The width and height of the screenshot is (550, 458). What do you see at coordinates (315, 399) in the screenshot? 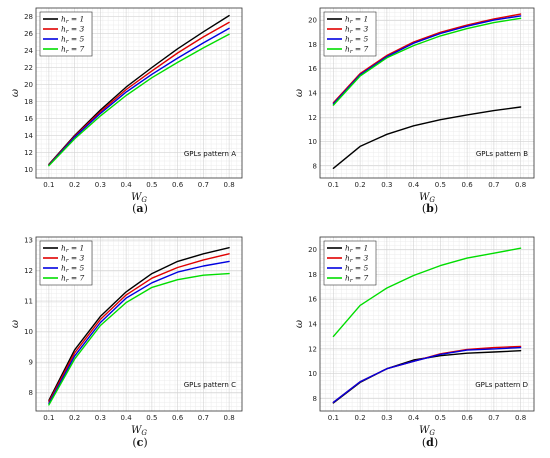
I see `y-tick-label: 8` at bounding box center [315, 399].